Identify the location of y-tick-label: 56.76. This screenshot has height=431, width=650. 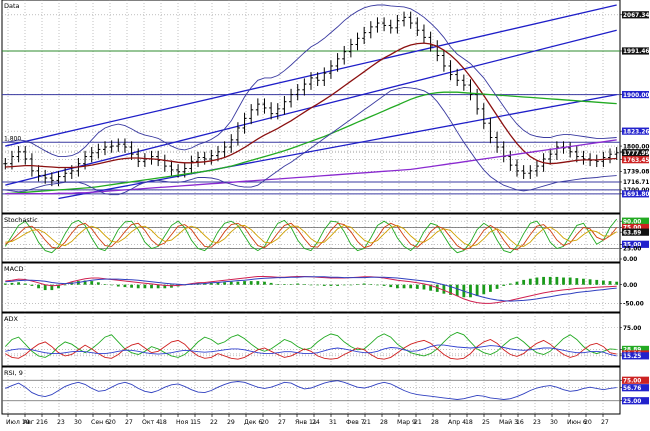
(632, 389).